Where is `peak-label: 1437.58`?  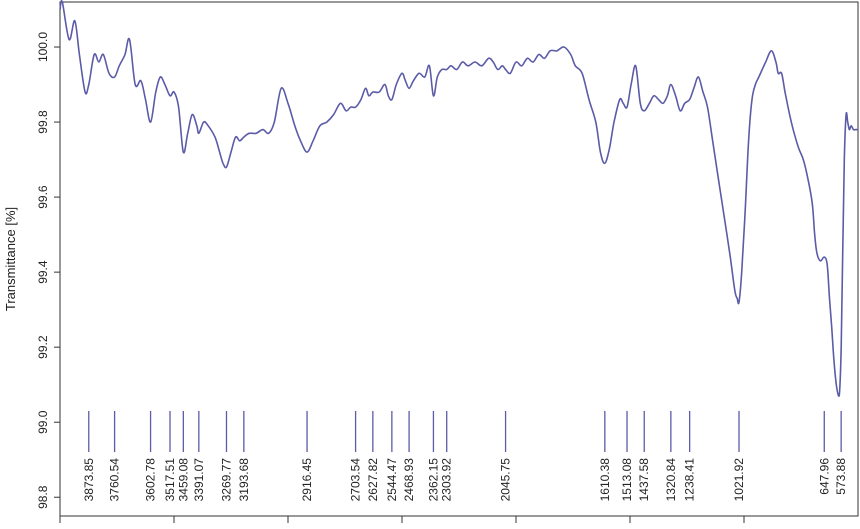 peak-label: 1437.58 is located at coordinates (644, 480).